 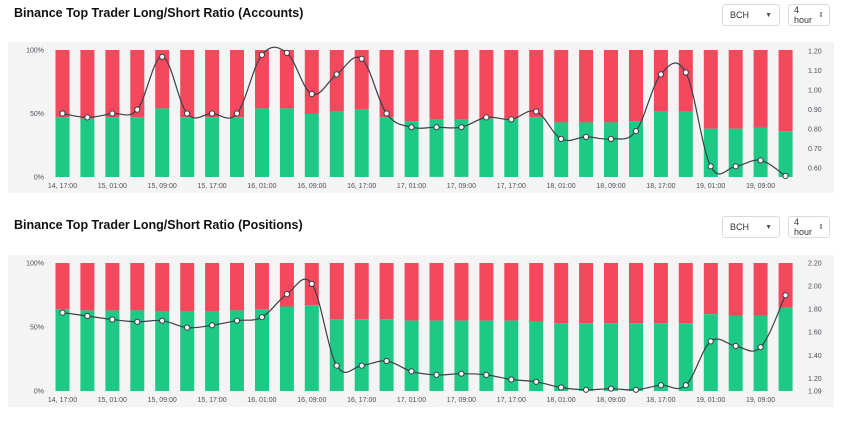 I want to click on y-tick-label-right: 1.10, so click(x=815, y=71).